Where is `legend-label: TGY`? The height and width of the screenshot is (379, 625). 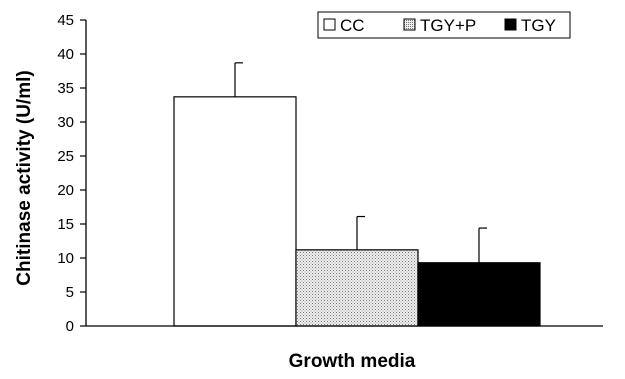
legend-label: TGY is located at coordinates (538, 25).